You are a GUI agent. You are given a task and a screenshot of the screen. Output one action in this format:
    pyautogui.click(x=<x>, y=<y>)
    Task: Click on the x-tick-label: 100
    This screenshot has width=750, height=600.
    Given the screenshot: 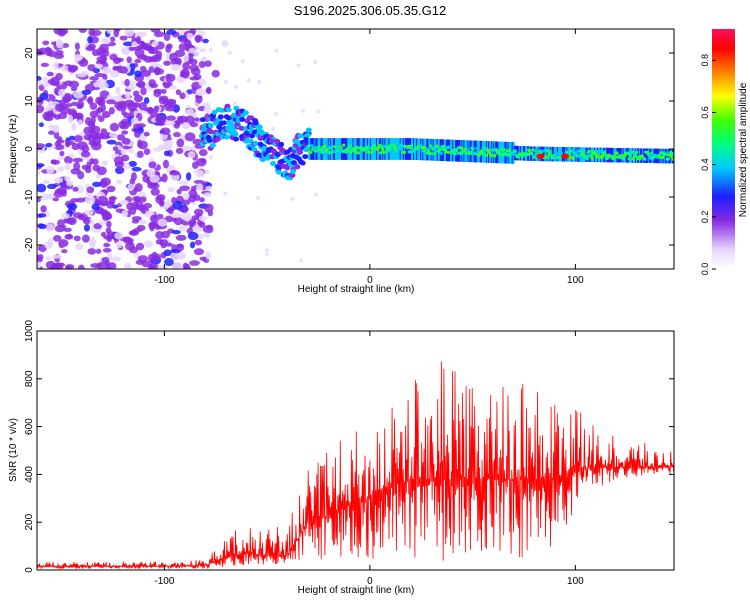 What is the action you would take?
    pyautogui.click(x=575, y=280)
    